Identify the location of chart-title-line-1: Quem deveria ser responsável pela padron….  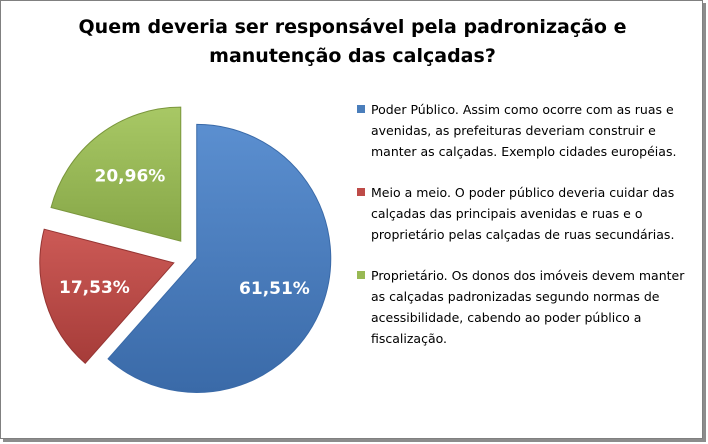
(352, 27).